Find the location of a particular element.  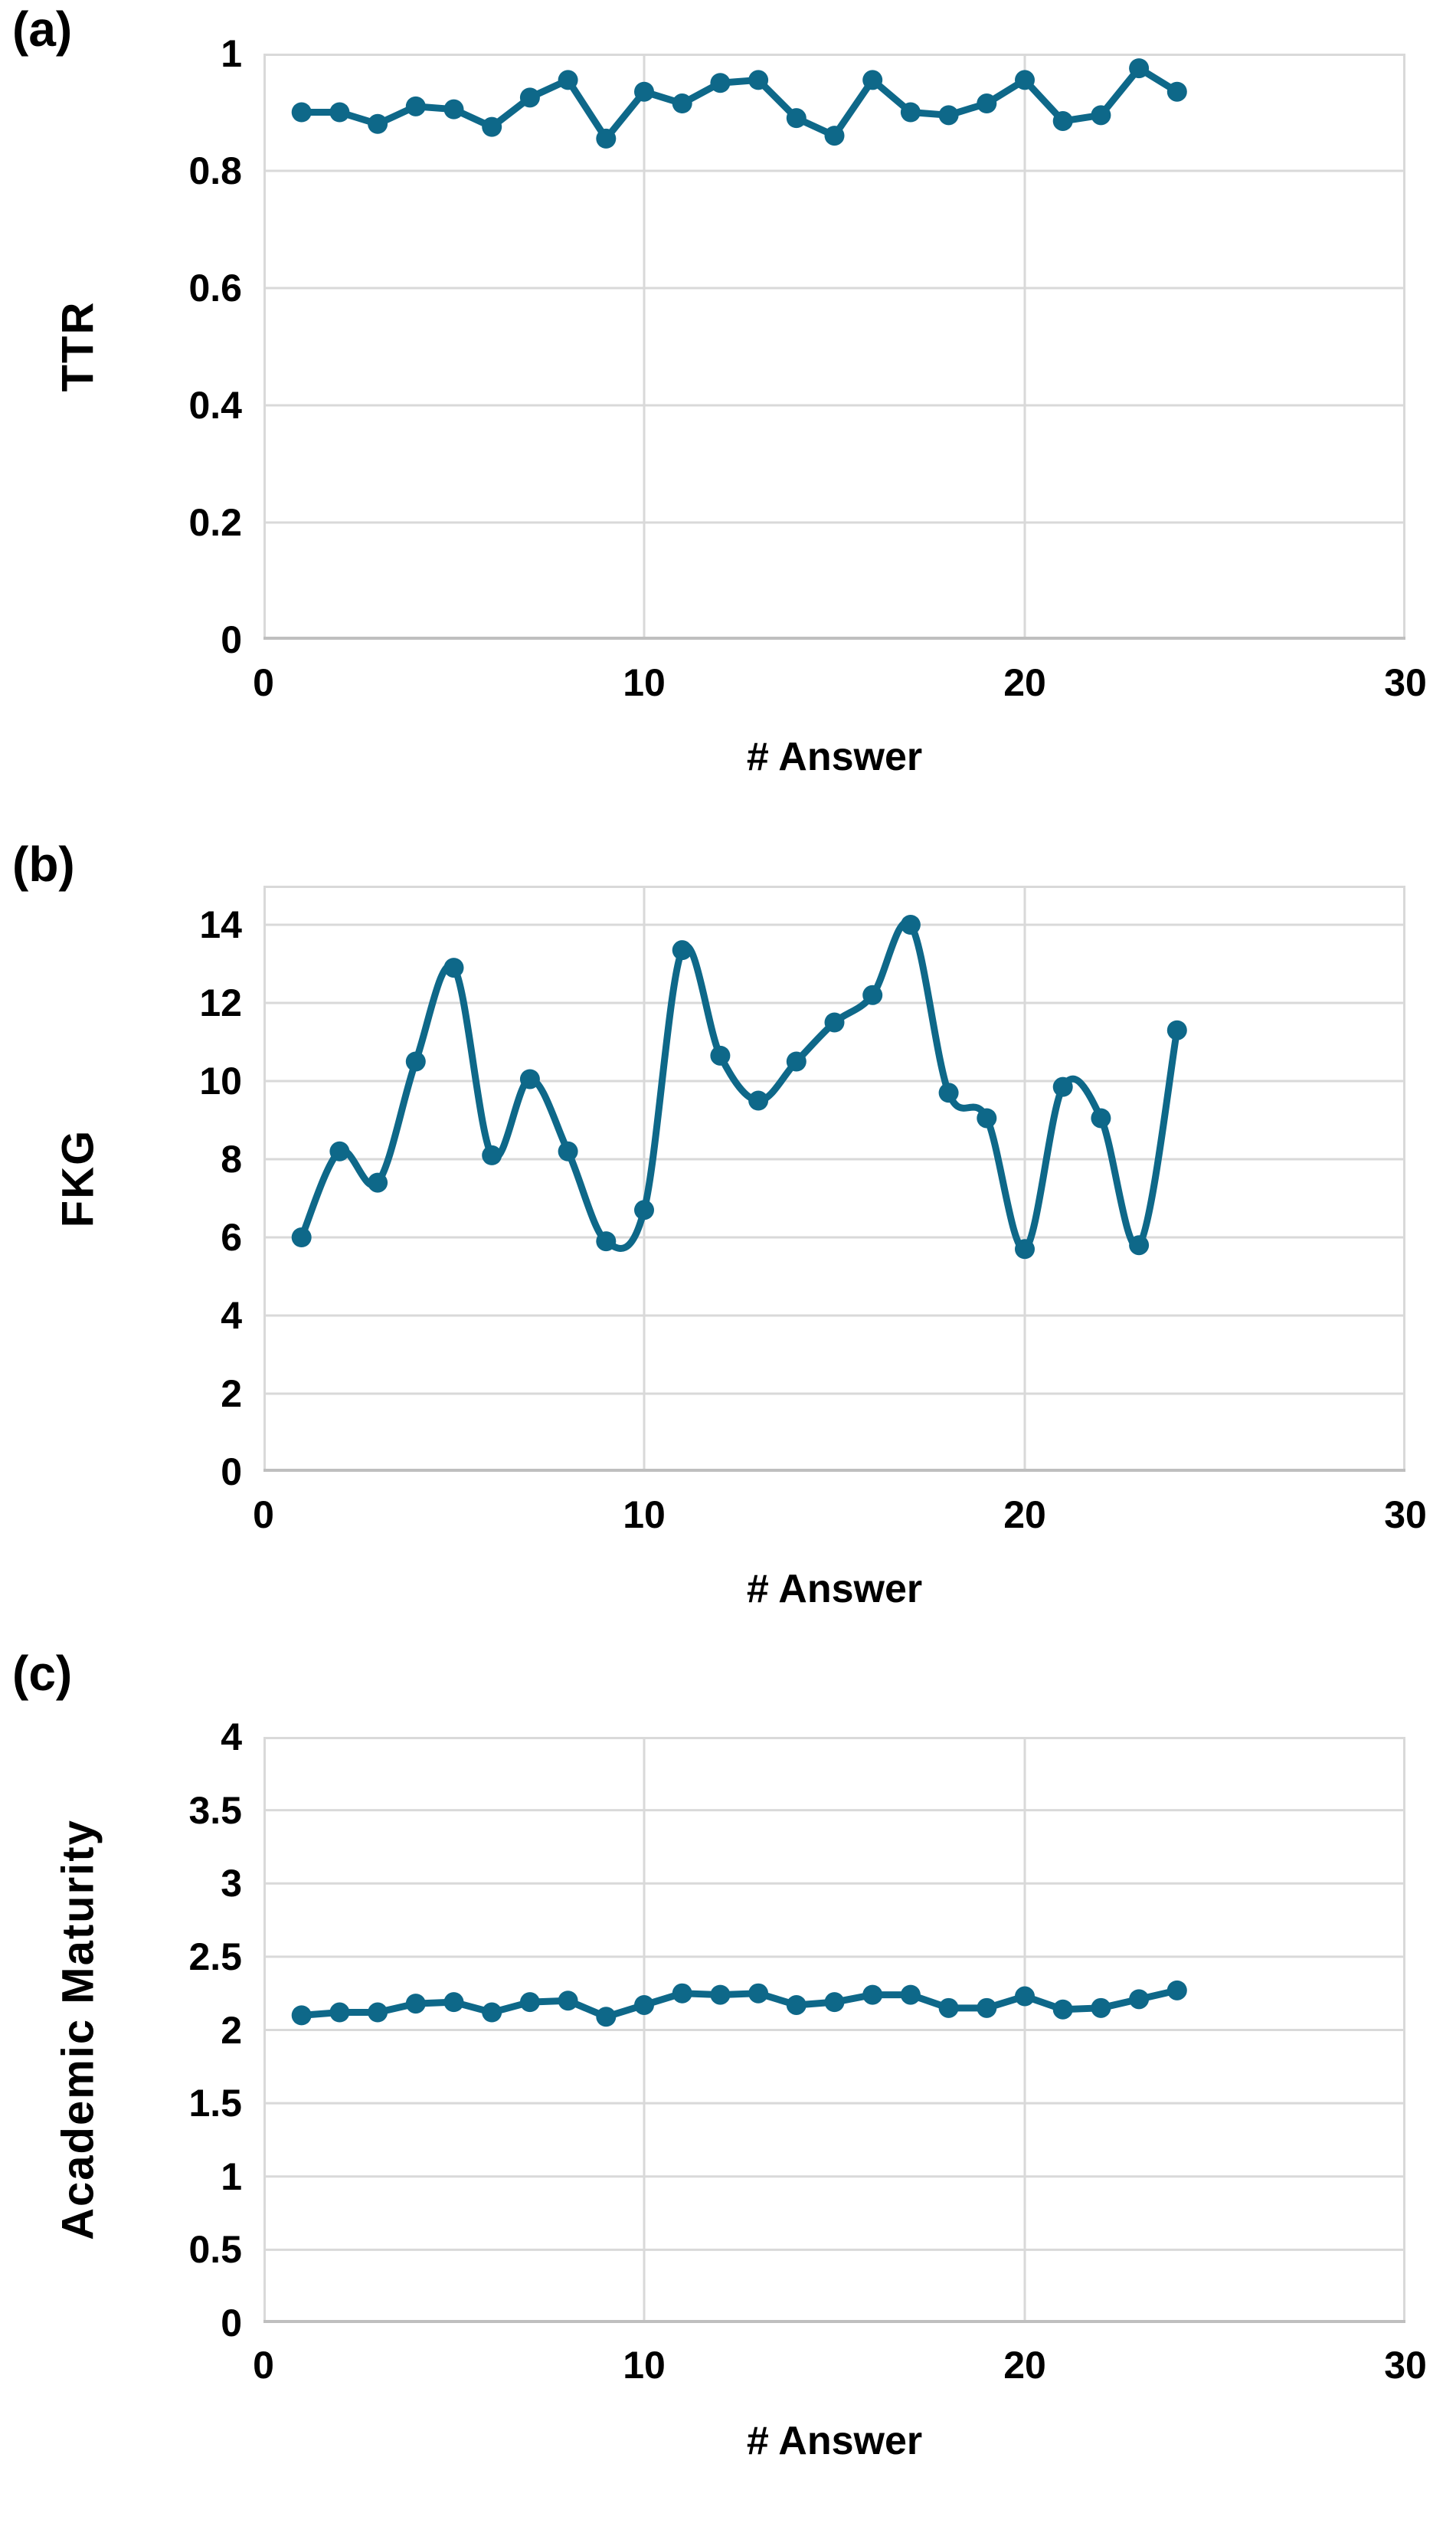

x-tick-label-c: 10 is located at coordinates (645, 2365).